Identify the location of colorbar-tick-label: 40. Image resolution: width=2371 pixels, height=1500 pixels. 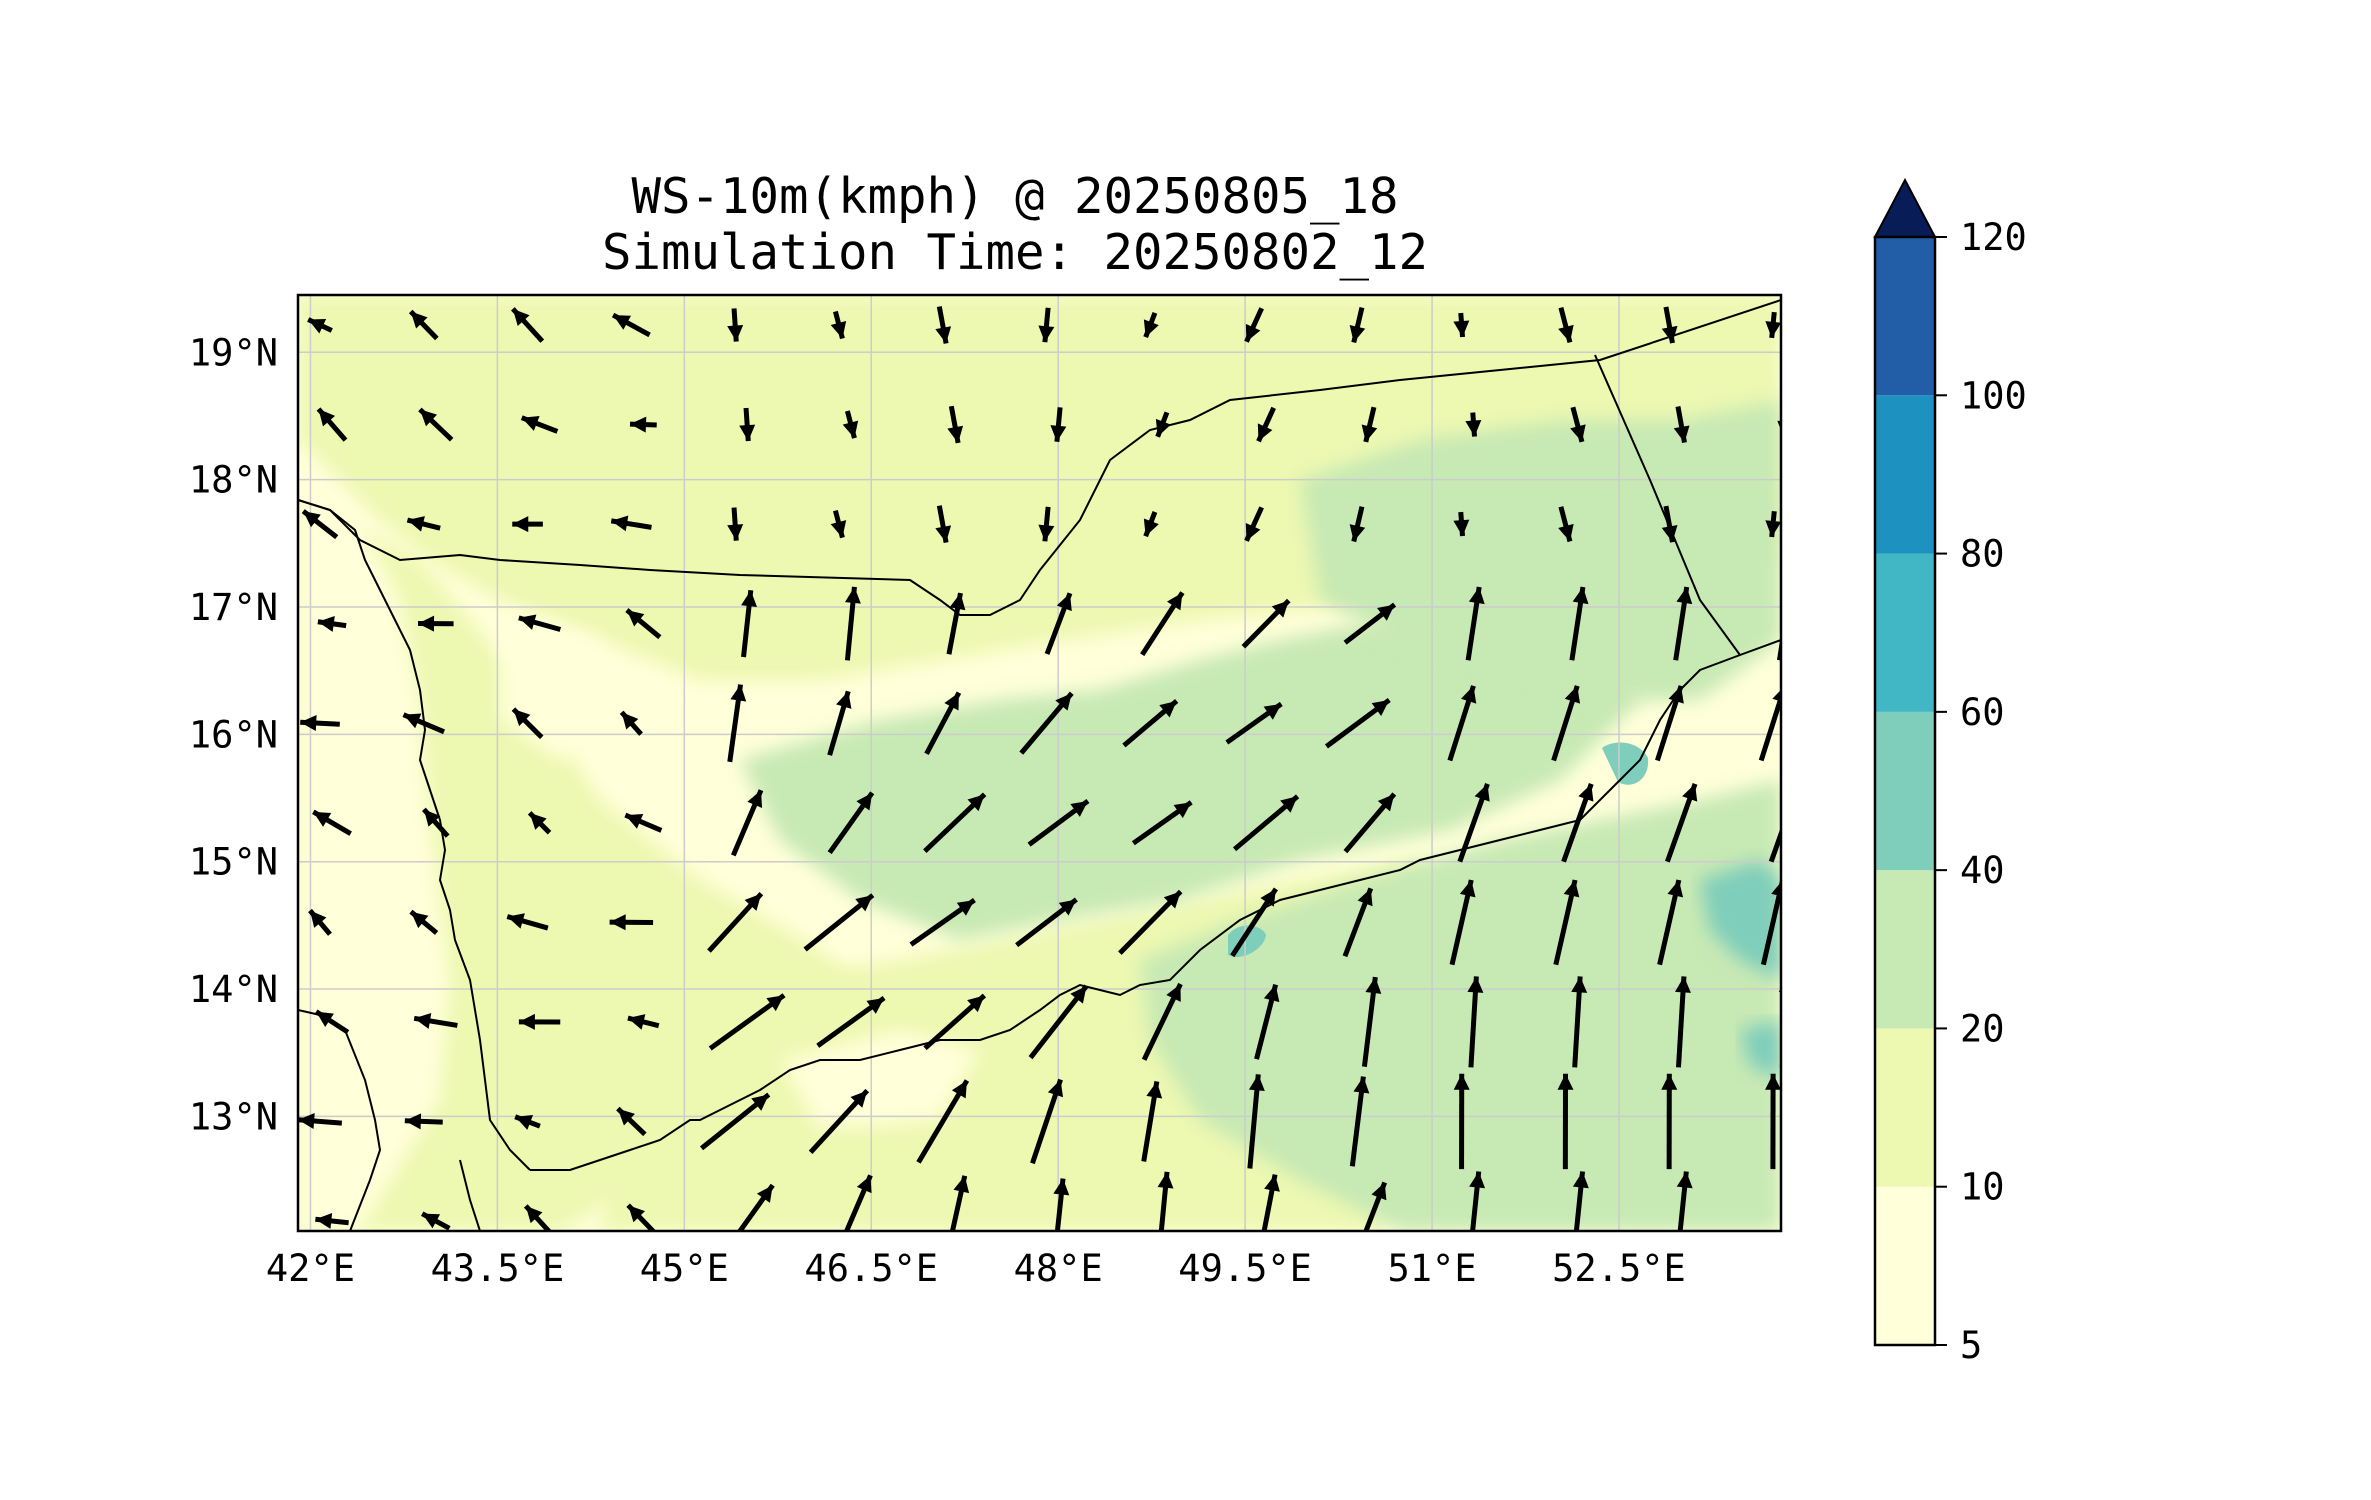
(1982, 870).